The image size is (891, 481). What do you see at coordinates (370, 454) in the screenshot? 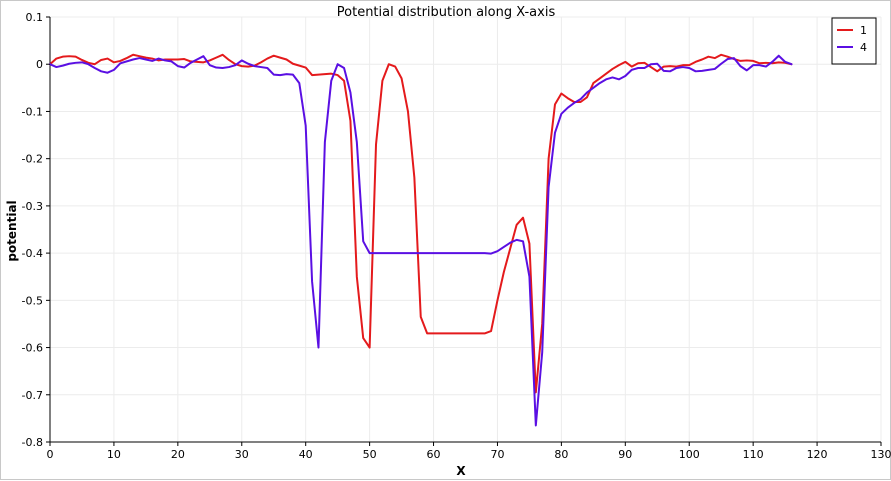
I see `x-tick-label: 50` at bounding box center [370, 454].